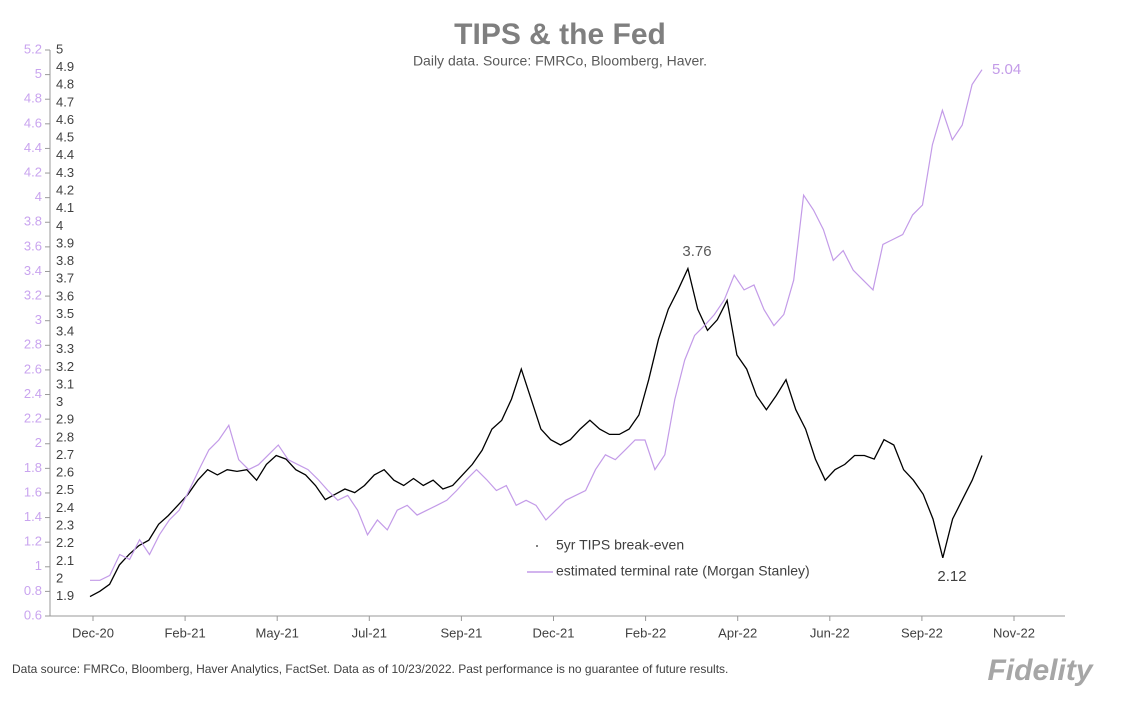 This screenshot has height=701, width=1140. Describe the element at coordinates (65, 331) in the screenshot. I see `y2-tick-label: 3.4` at that location.